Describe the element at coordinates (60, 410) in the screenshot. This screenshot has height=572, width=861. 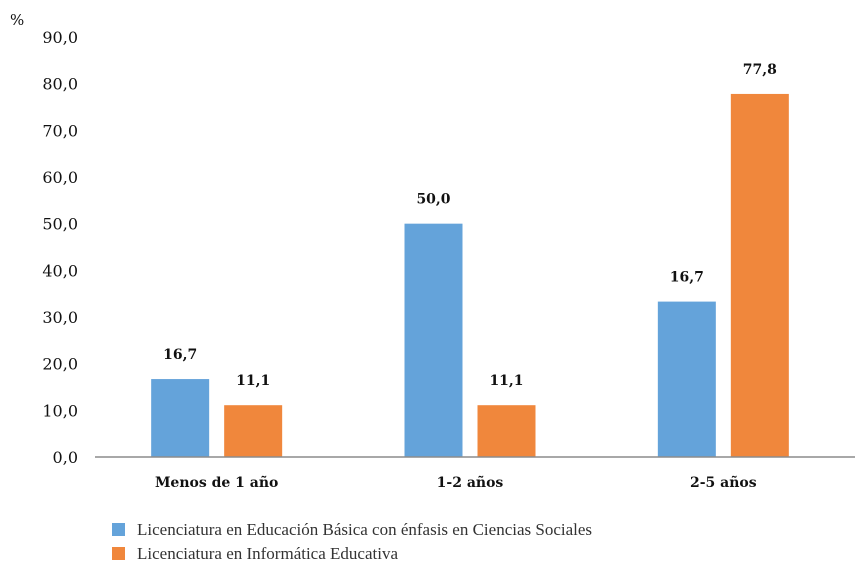
I see `y-tick-label: 10,0` at that location.